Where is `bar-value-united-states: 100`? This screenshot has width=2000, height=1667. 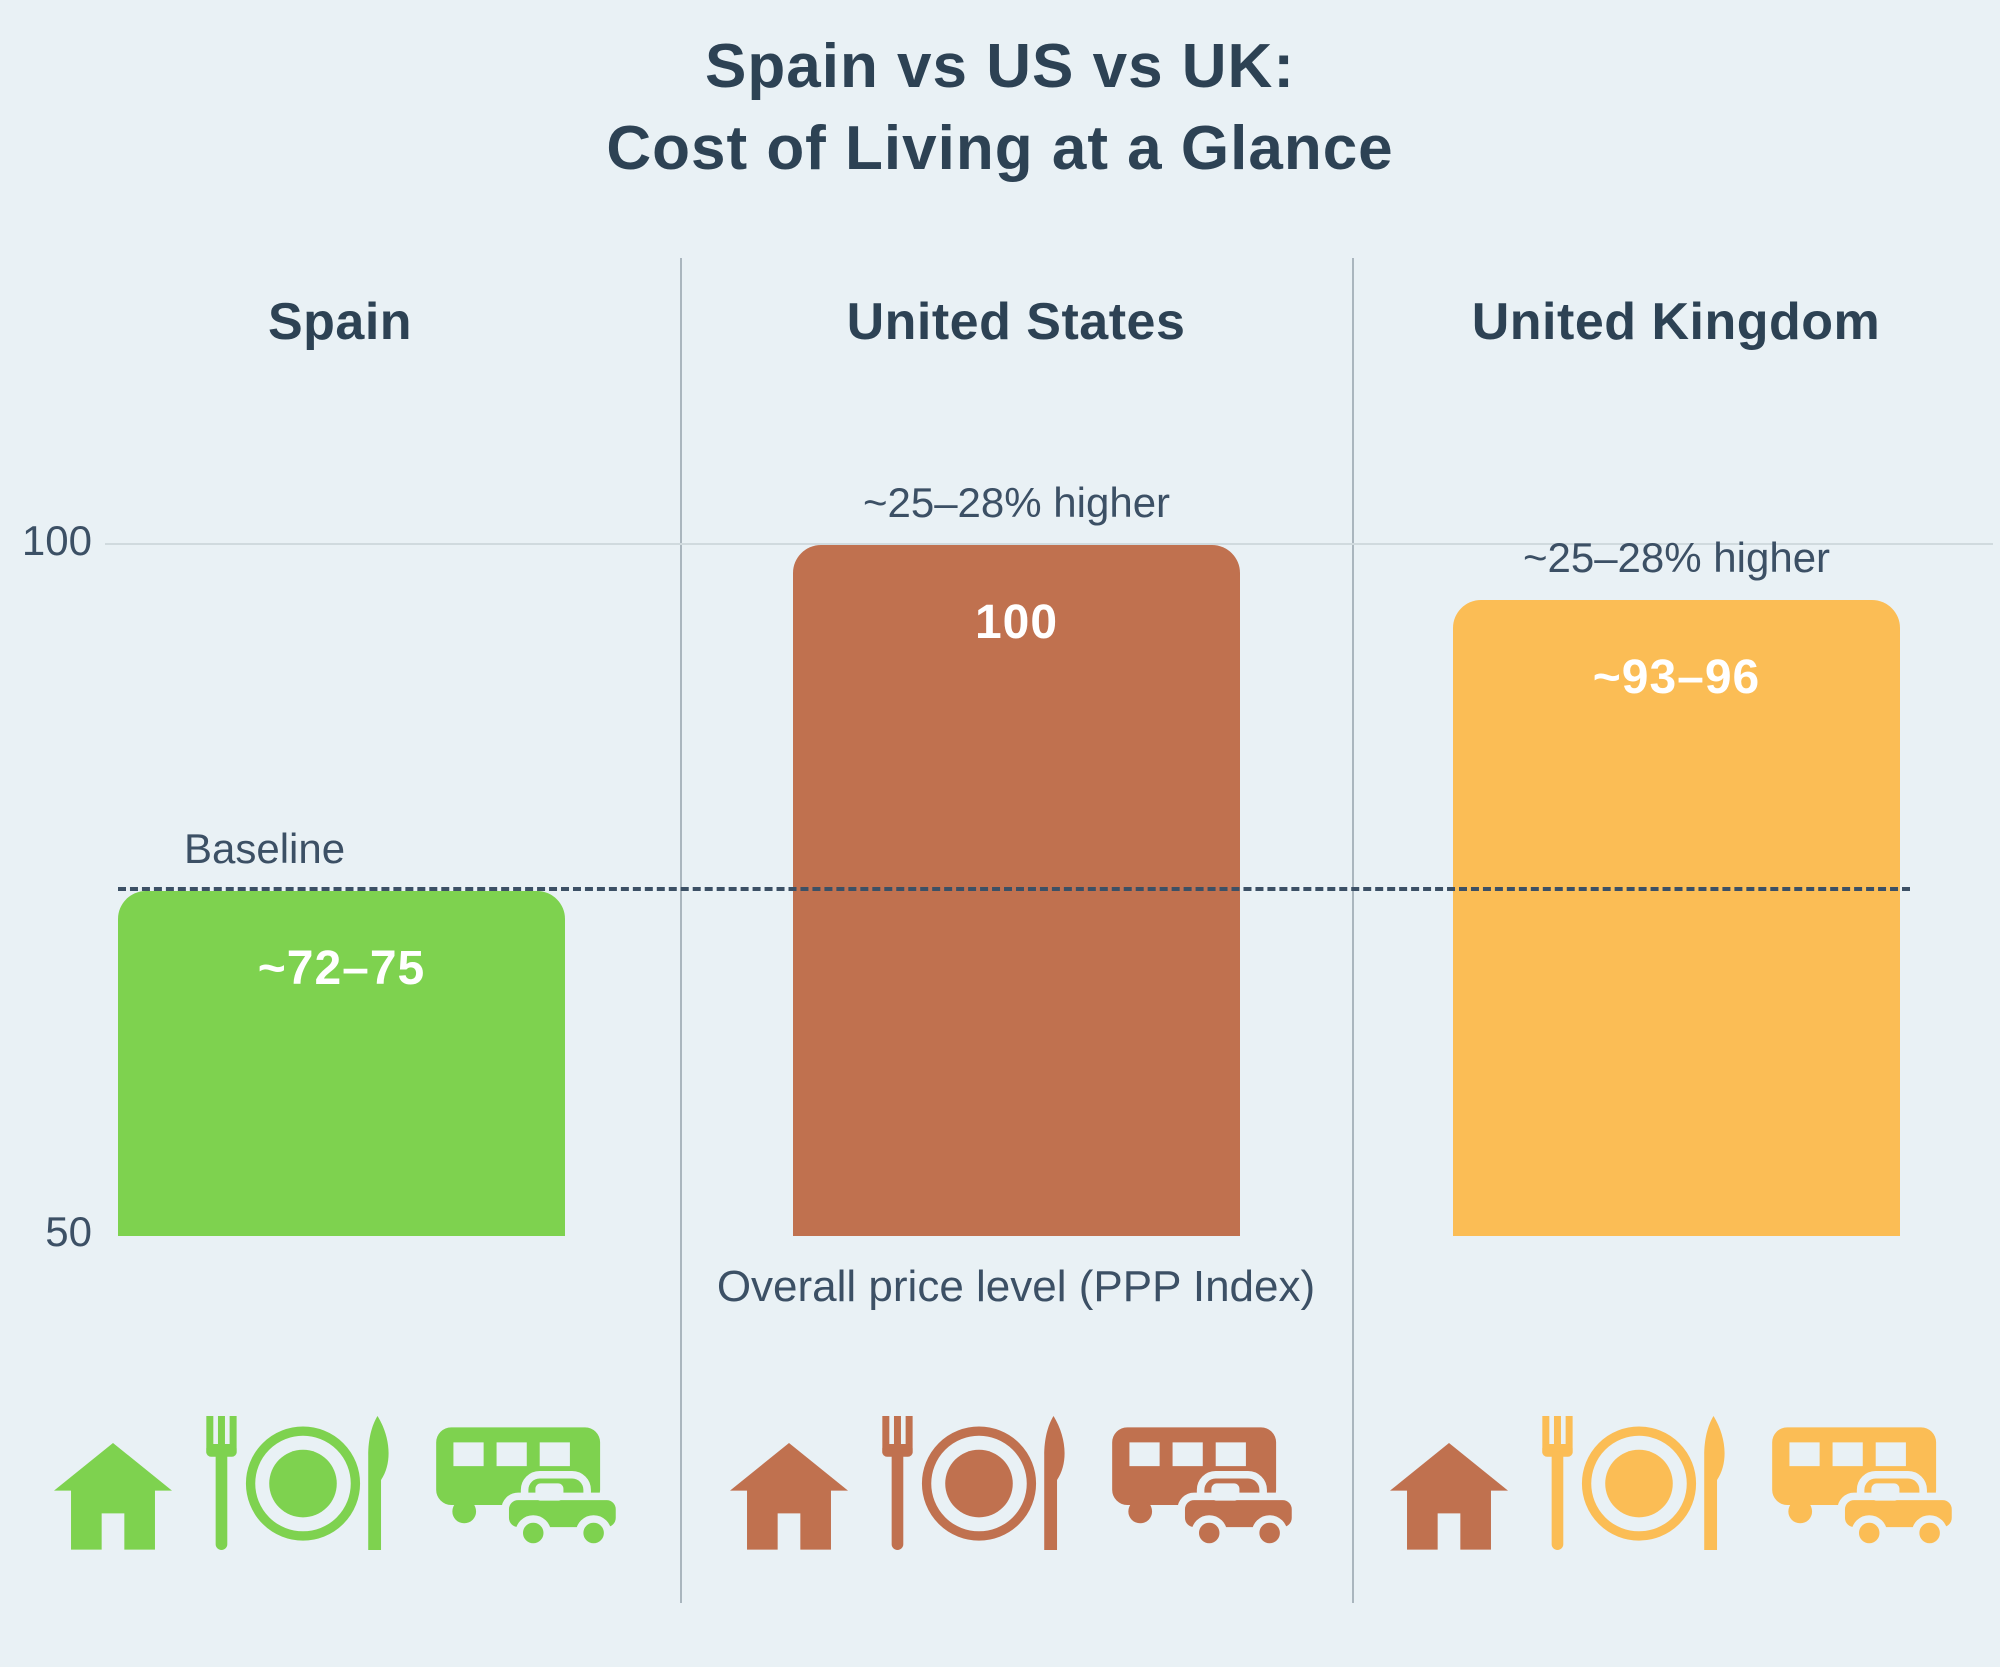 bar-value-united-states: 100 is located at coordinates (1016, 622).